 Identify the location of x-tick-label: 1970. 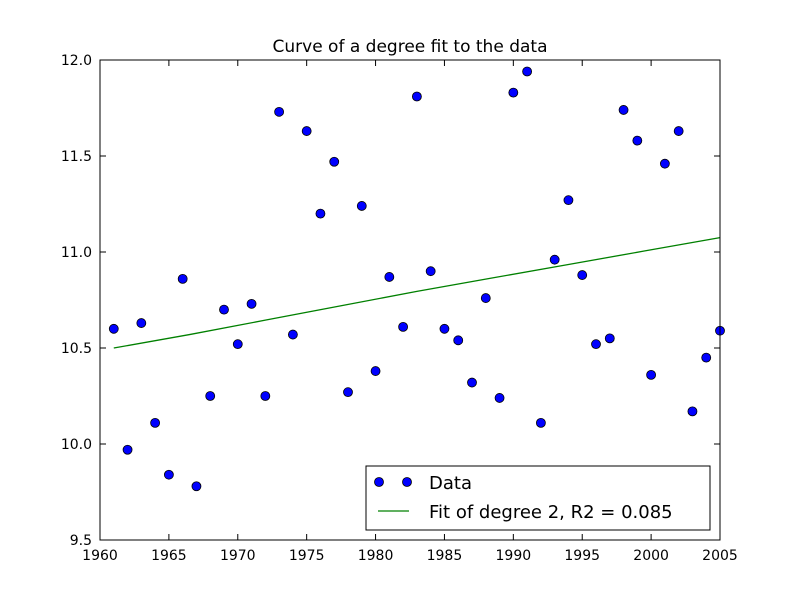
(238, 556).